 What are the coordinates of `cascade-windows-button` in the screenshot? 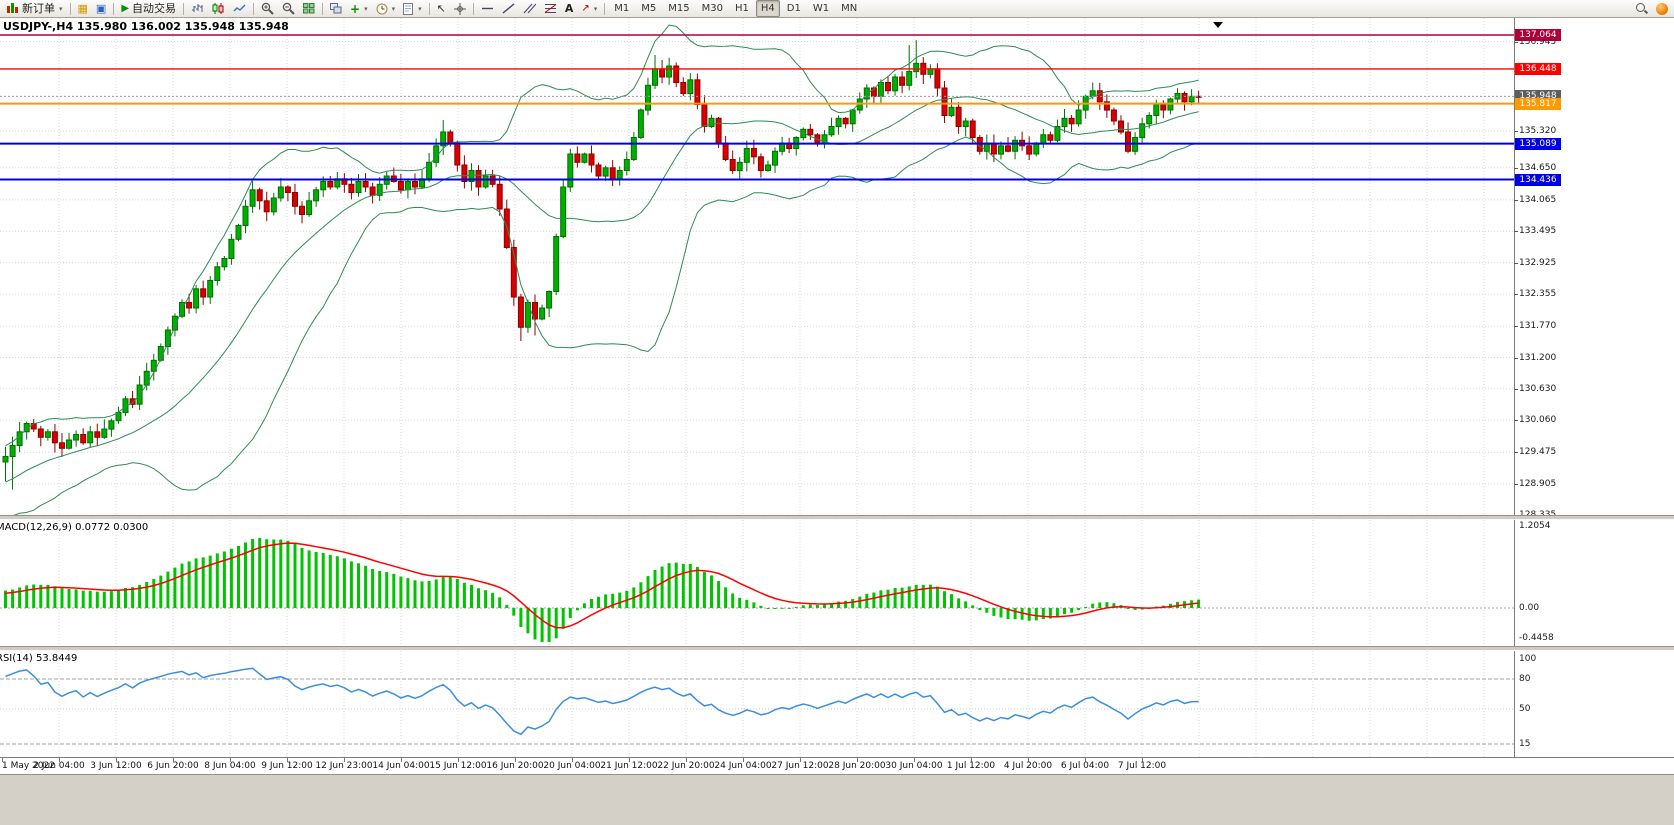 It's located at (336, 9).